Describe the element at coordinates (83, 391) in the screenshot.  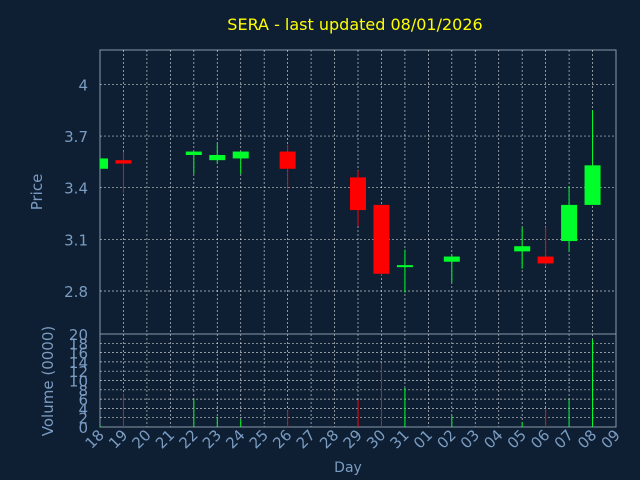
I see `volume-tick-label: 8` at that location.